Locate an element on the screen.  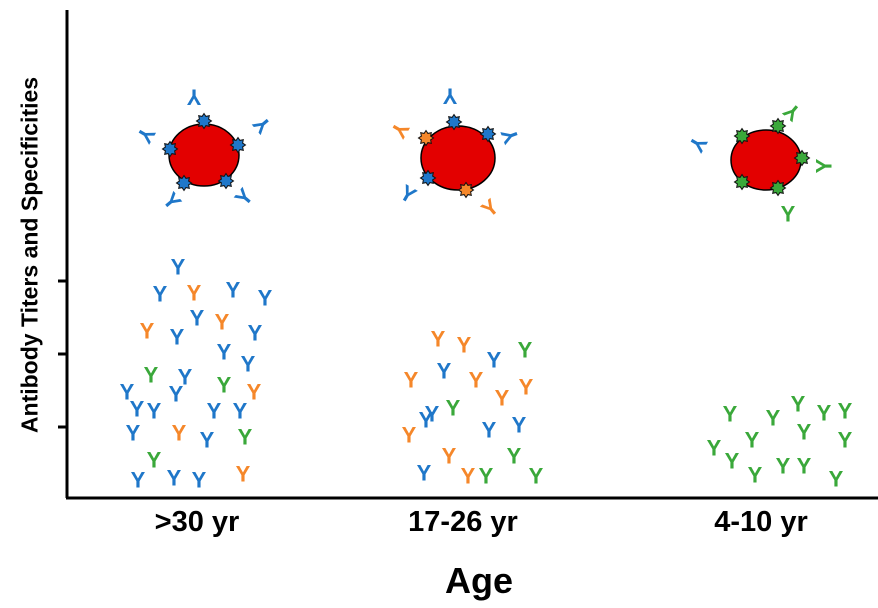
free-antibody-group: YY Y Y YYY YY YY YY YY Y Y YY Y Y YY Y Y YYY Y Y Y is located at coordinates (196, 374).